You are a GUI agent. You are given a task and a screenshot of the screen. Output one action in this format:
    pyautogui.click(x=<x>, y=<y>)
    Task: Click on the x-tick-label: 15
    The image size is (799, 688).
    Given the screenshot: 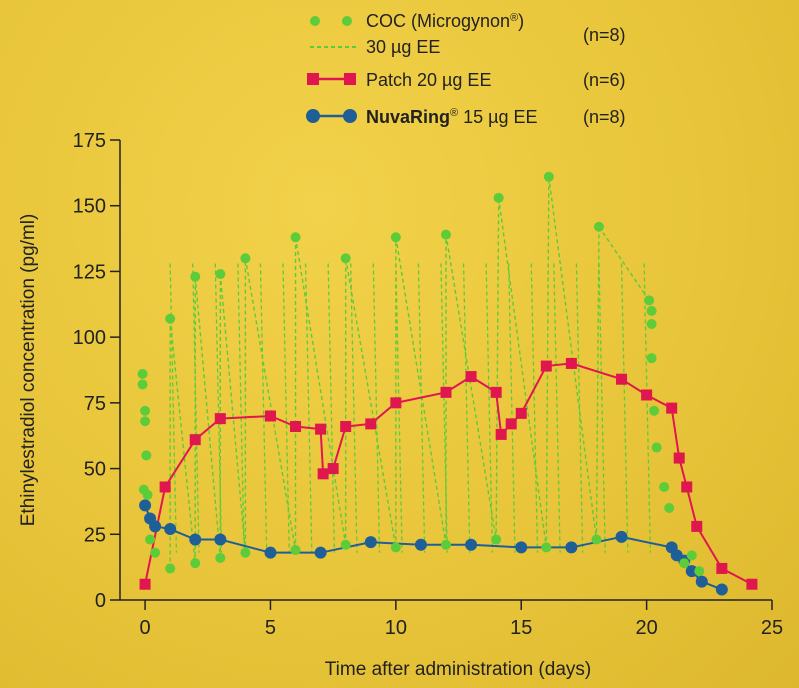 What is the action you would take?
    pyautogui.click(x=521, y=628)
    